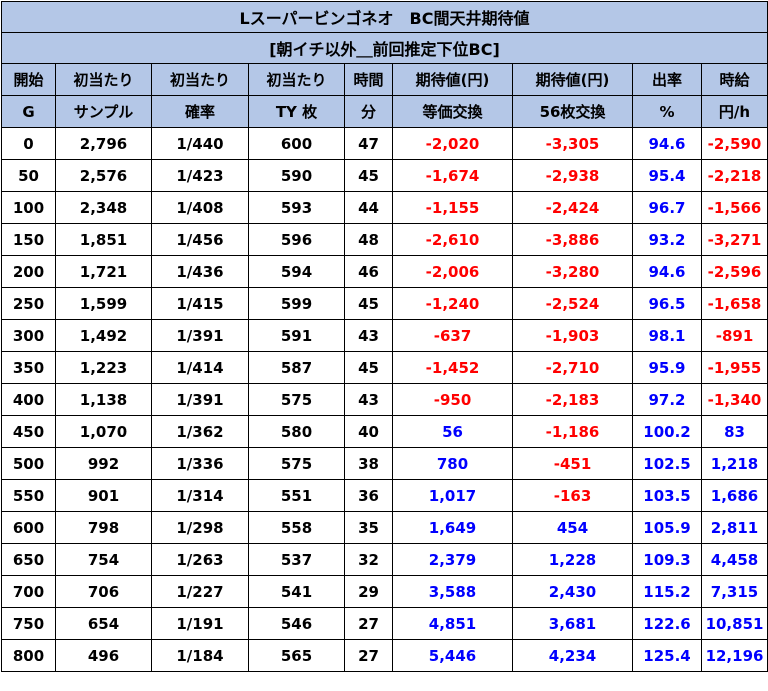 This screenshot has height=691, width=768. Describe the element at coordinates (572, 495) in the screenshot. I see `ev-56-cell: -163` at that location.